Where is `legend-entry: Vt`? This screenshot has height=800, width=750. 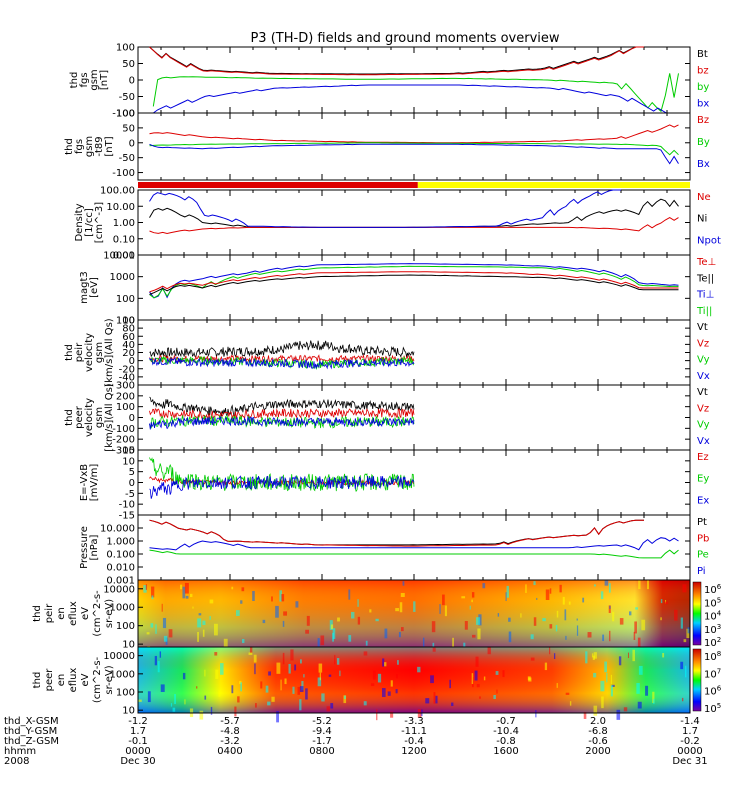
legend-entry: Vt is located at coordinates (702, 327).